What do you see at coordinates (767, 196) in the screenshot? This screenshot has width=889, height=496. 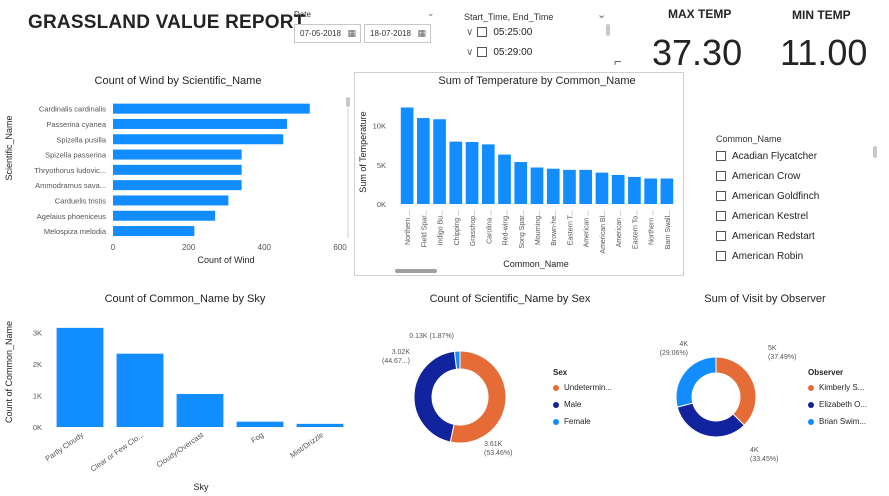 I see `common-name-item: American Goldfinch` at bounding box center [767, 196].